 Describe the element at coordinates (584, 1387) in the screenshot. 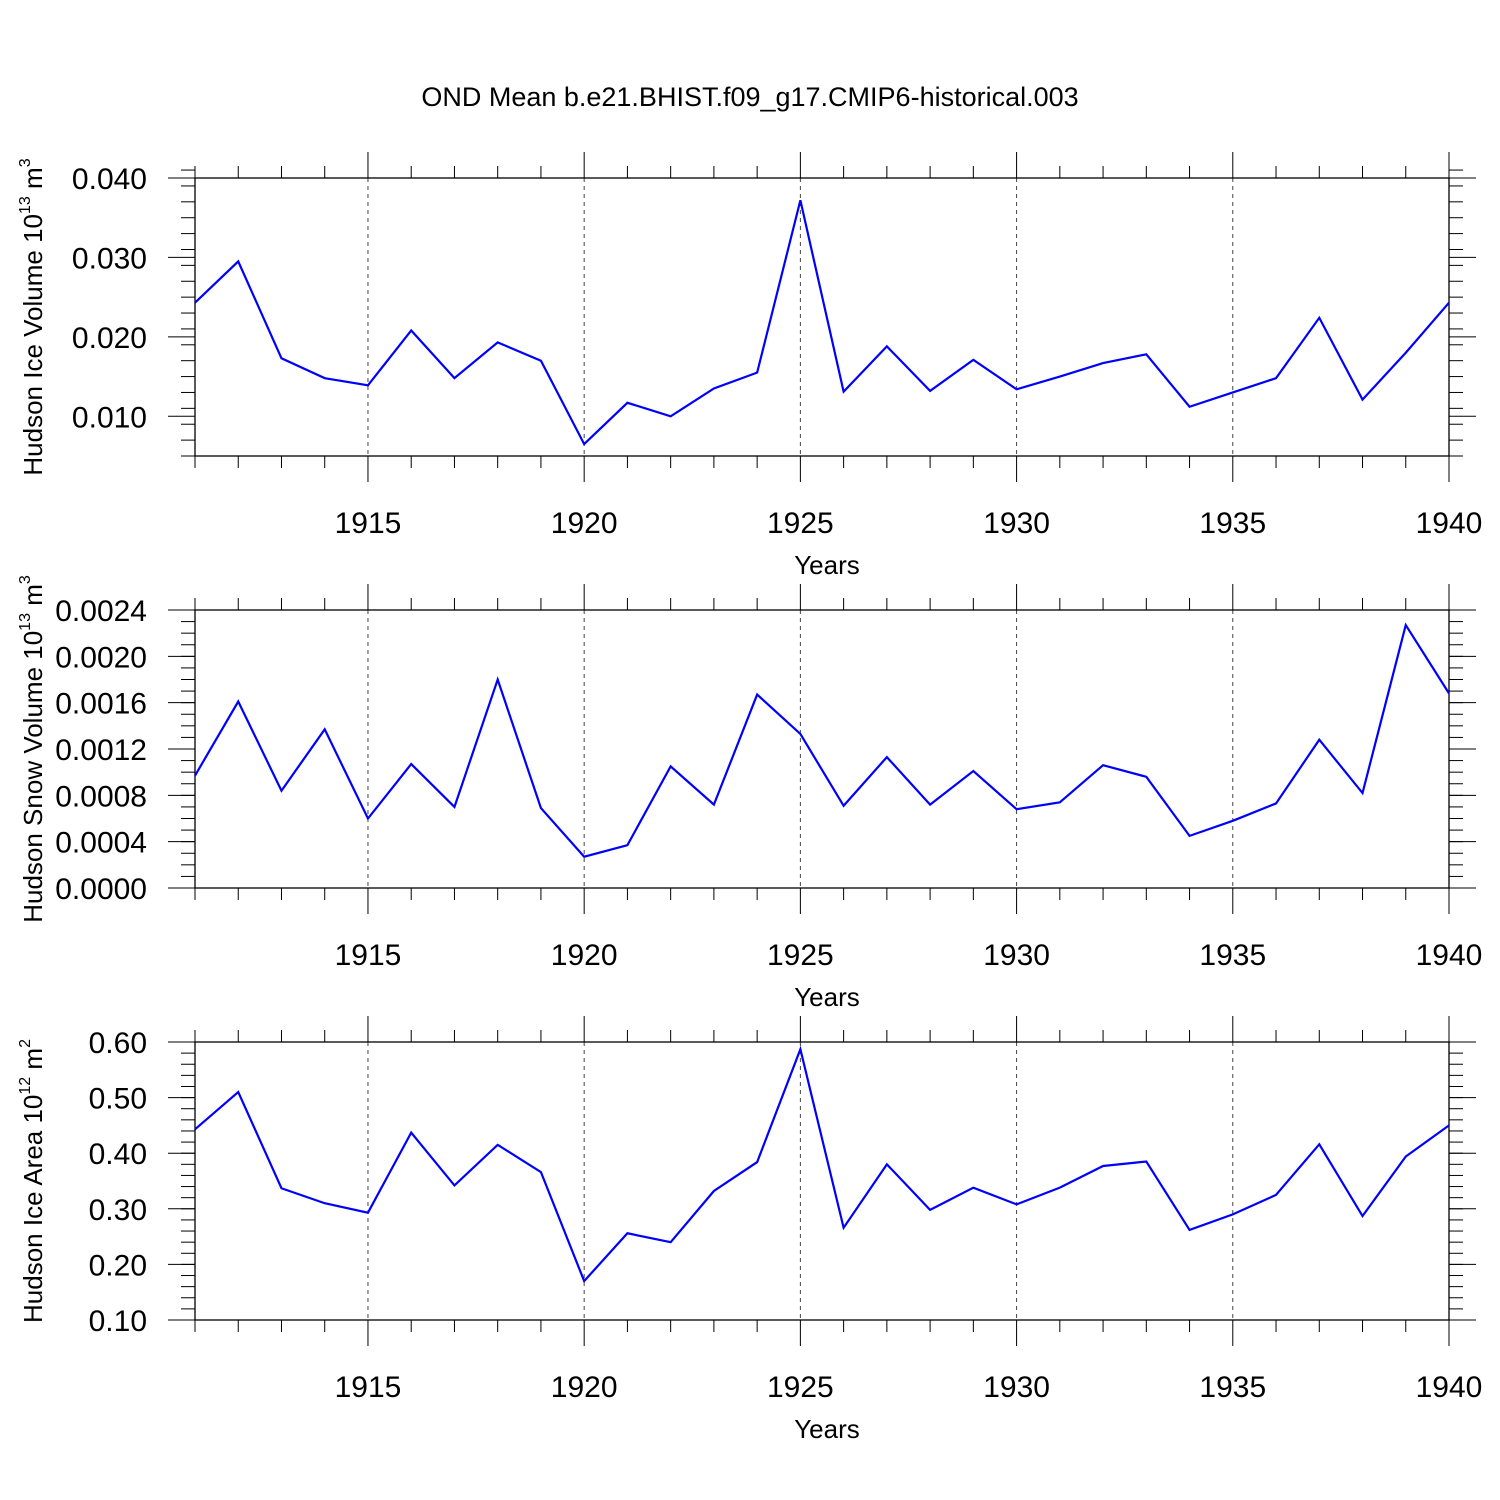

I see `panel-3-xtick-label: 1920` at that location.